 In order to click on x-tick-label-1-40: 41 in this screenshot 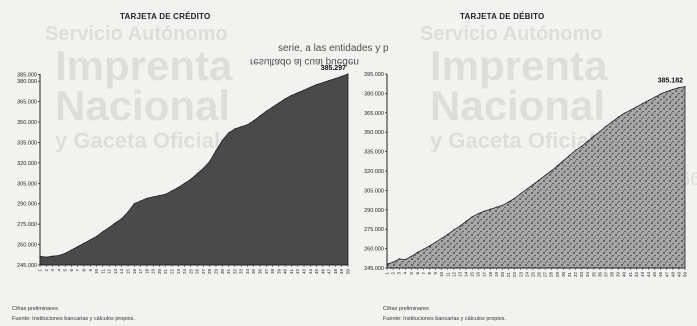, I will do `click(630, 275)`.